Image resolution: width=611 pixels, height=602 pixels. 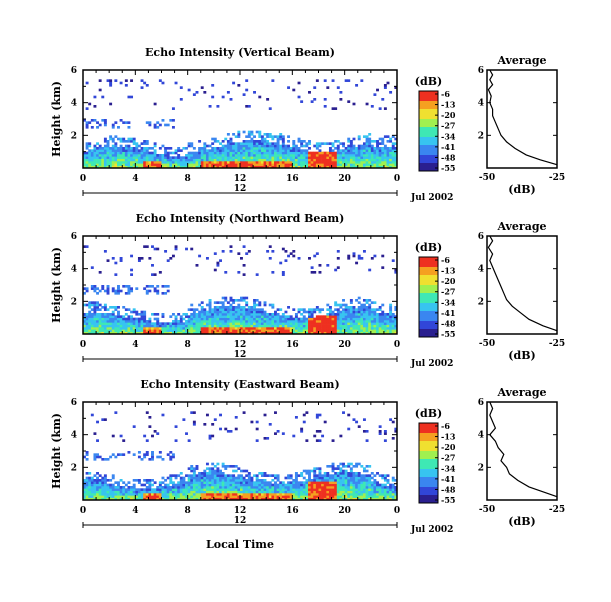 What do you see at coordinates (448, 458) in the screenshot?
I see `colorbar-tick-label: -27` at bounding box center [448, 458].